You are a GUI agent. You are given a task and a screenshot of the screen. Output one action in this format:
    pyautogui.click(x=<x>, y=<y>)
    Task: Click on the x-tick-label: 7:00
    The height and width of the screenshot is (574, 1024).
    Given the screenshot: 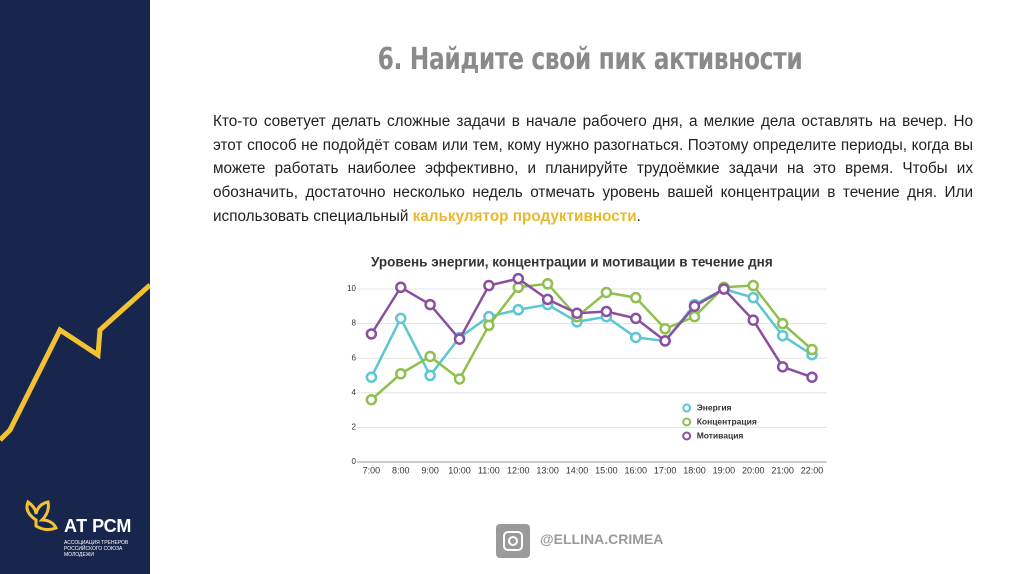 What is the action you would take?
    pyautogui.click(x=372, y=470)
    